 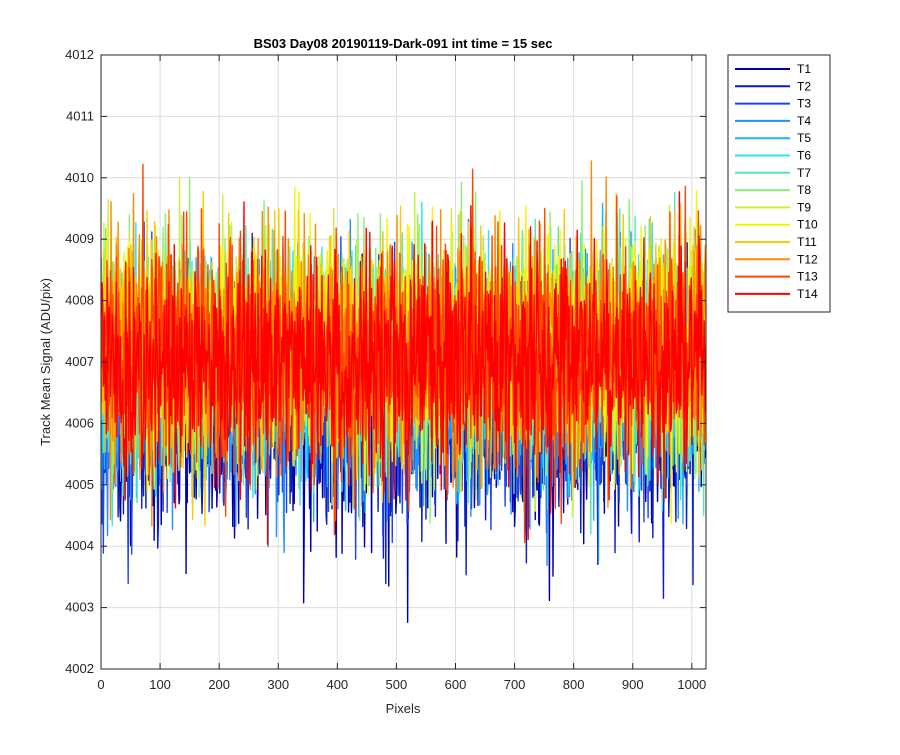 I want to click on legend-label: T4, so click(x=804, y=121).